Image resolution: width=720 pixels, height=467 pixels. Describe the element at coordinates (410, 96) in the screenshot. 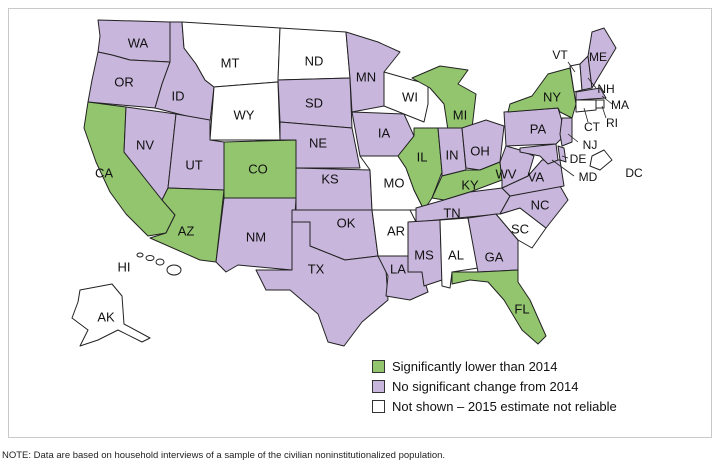

I see `label-WI: WI` at that location.